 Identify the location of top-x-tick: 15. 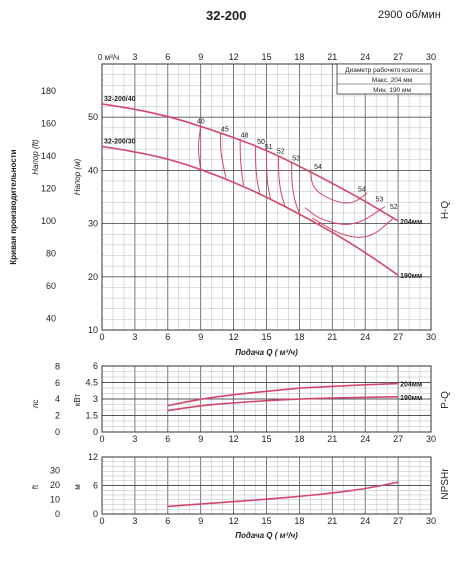
(266, 57).